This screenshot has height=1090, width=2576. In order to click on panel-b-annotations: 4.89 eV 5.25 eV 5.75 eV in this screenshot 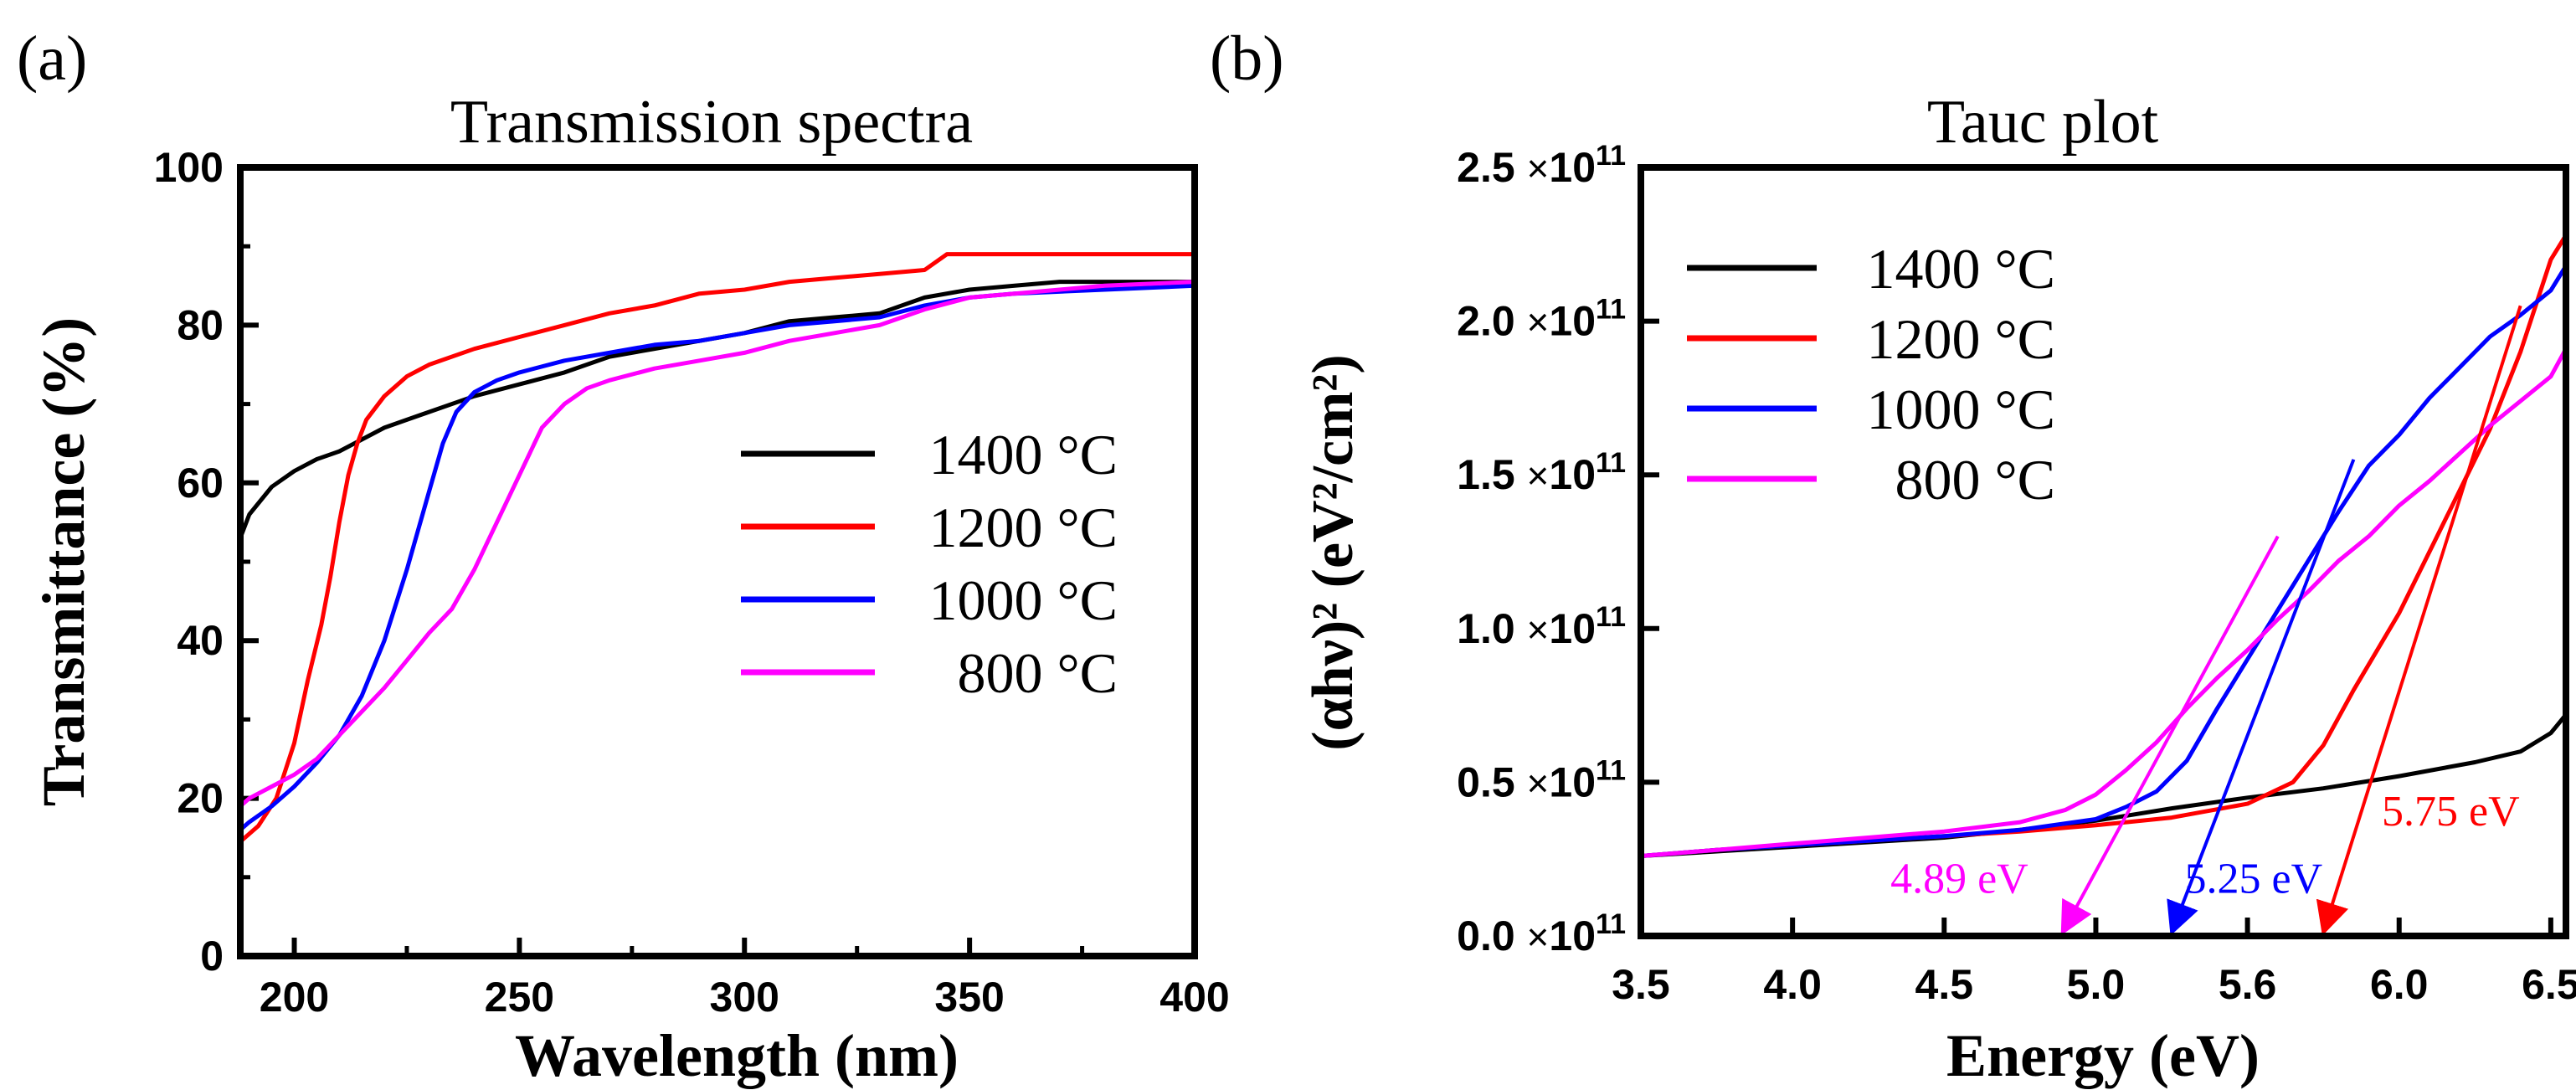, I will do `click(2206, 620)`.